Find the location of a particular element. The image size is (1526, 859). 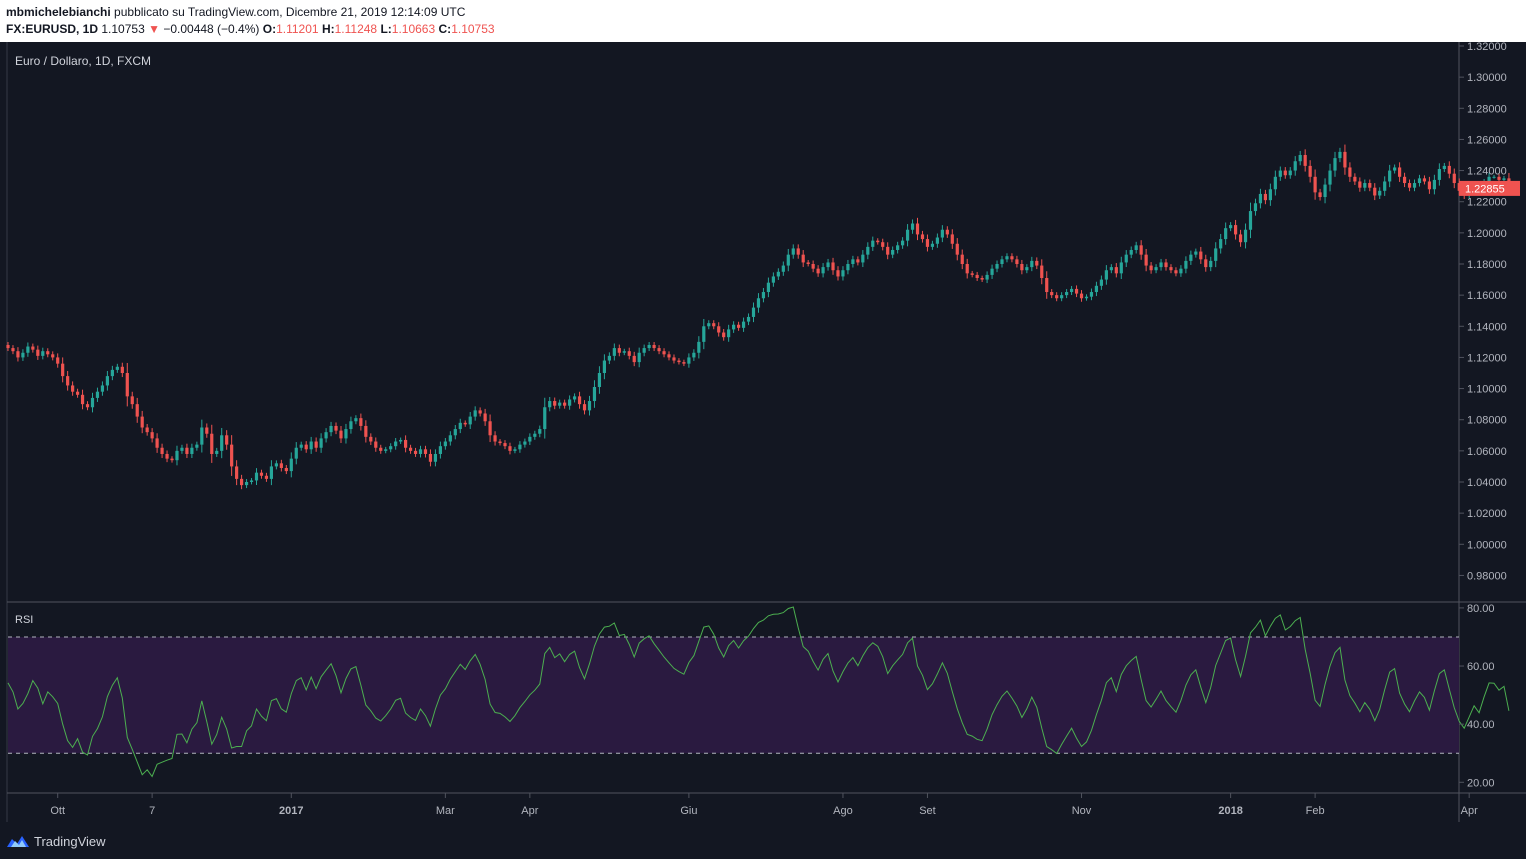

price-tick-label: 1.00000 is located at coordinates (1487, 545).